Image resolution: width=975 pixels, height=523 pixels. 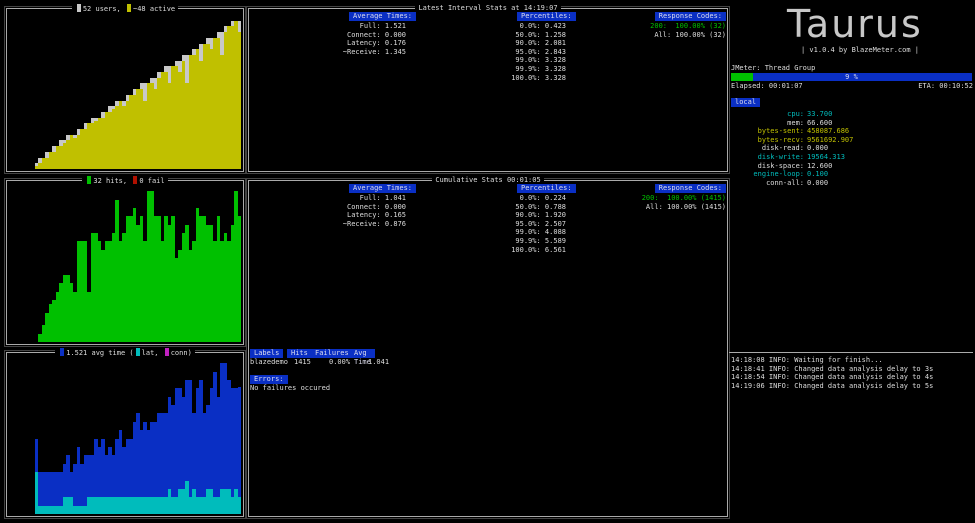 What do you see at coordinates (555, 198) in the screenshot?
I see `percentile-value: 0.224` at bounding box center [555, 198].